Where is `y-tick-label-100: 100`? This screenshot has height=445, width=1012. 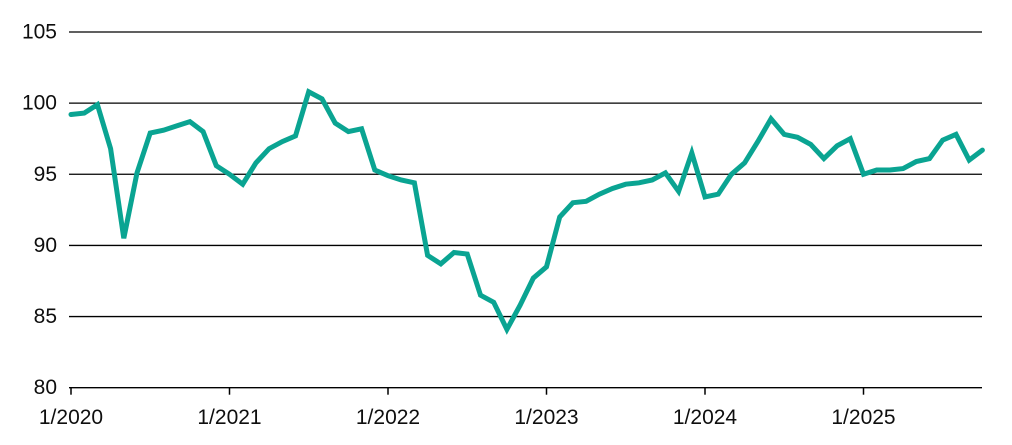 y-tick-label-100: 100 is located at coordinates (39, 103).